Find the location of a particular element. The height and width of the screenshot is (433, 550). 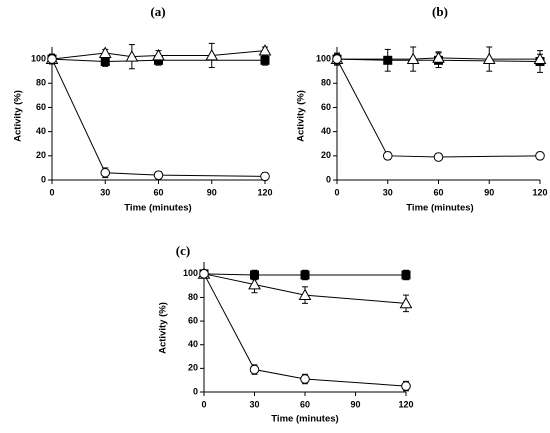

panel-label: (b) is located at coordinates (440, 11).